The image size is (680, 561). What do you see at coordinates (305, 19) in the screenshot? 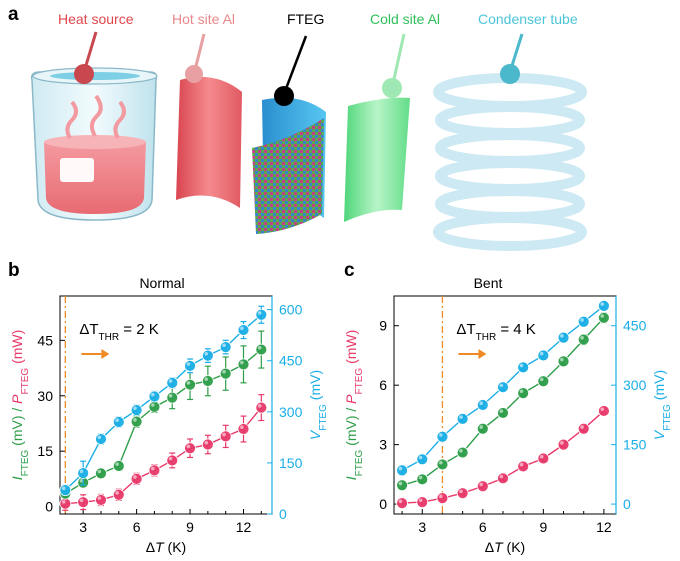
I see `fteg-label: FTEG` at bounding box center [305, 19].